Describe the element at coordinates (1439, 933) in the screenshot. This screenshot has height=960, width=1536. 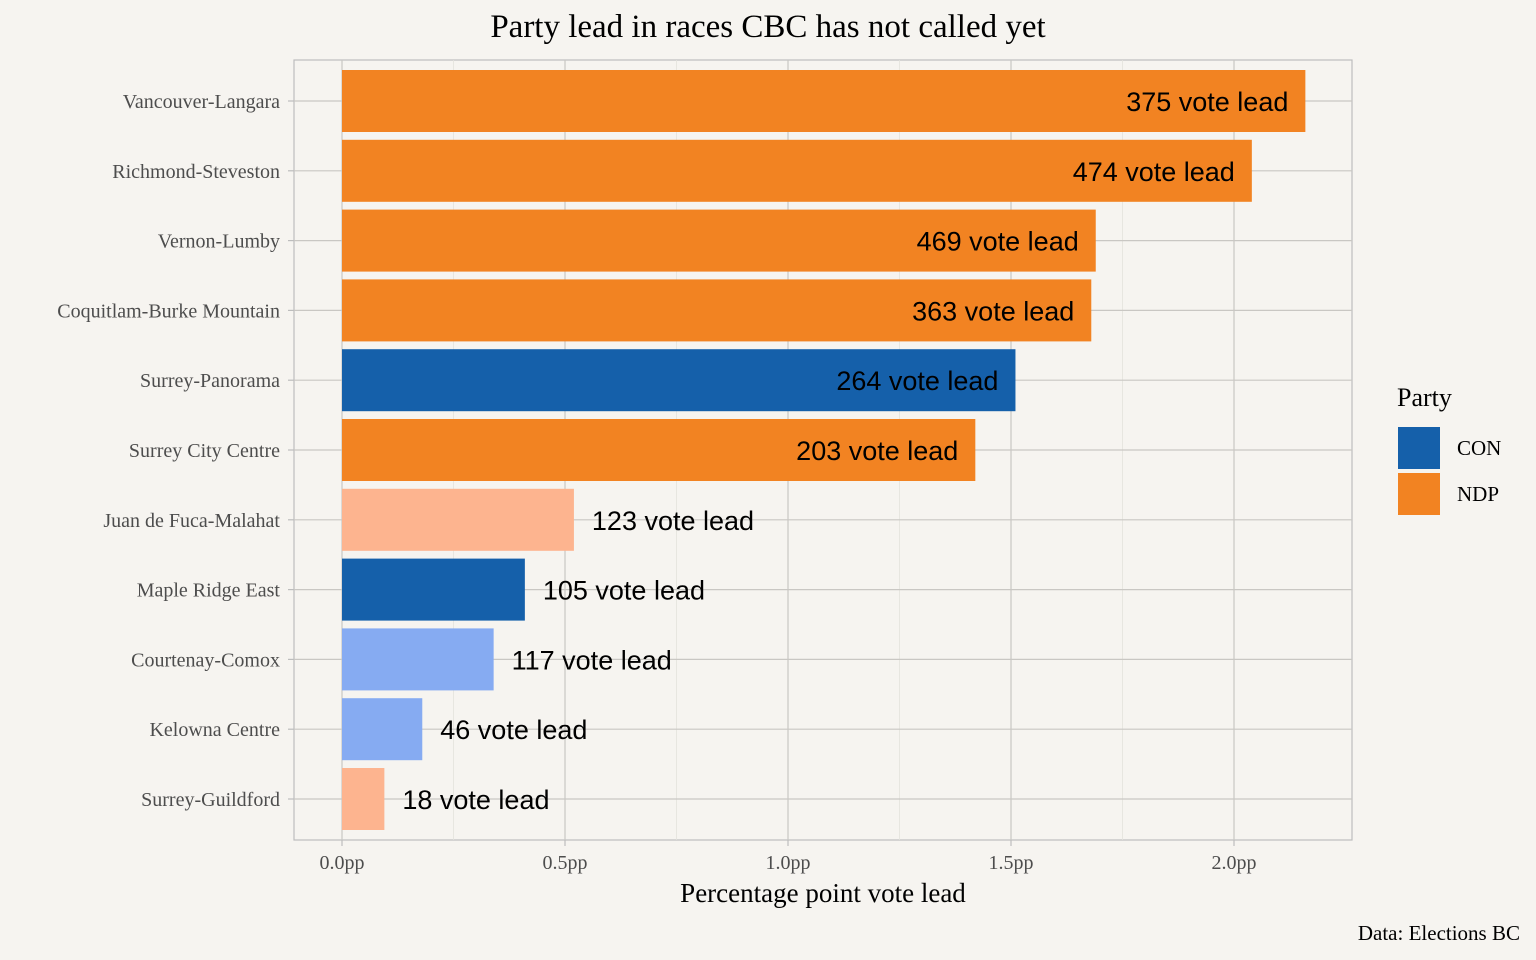
I see `caption: Data: Elections BC` at that location.